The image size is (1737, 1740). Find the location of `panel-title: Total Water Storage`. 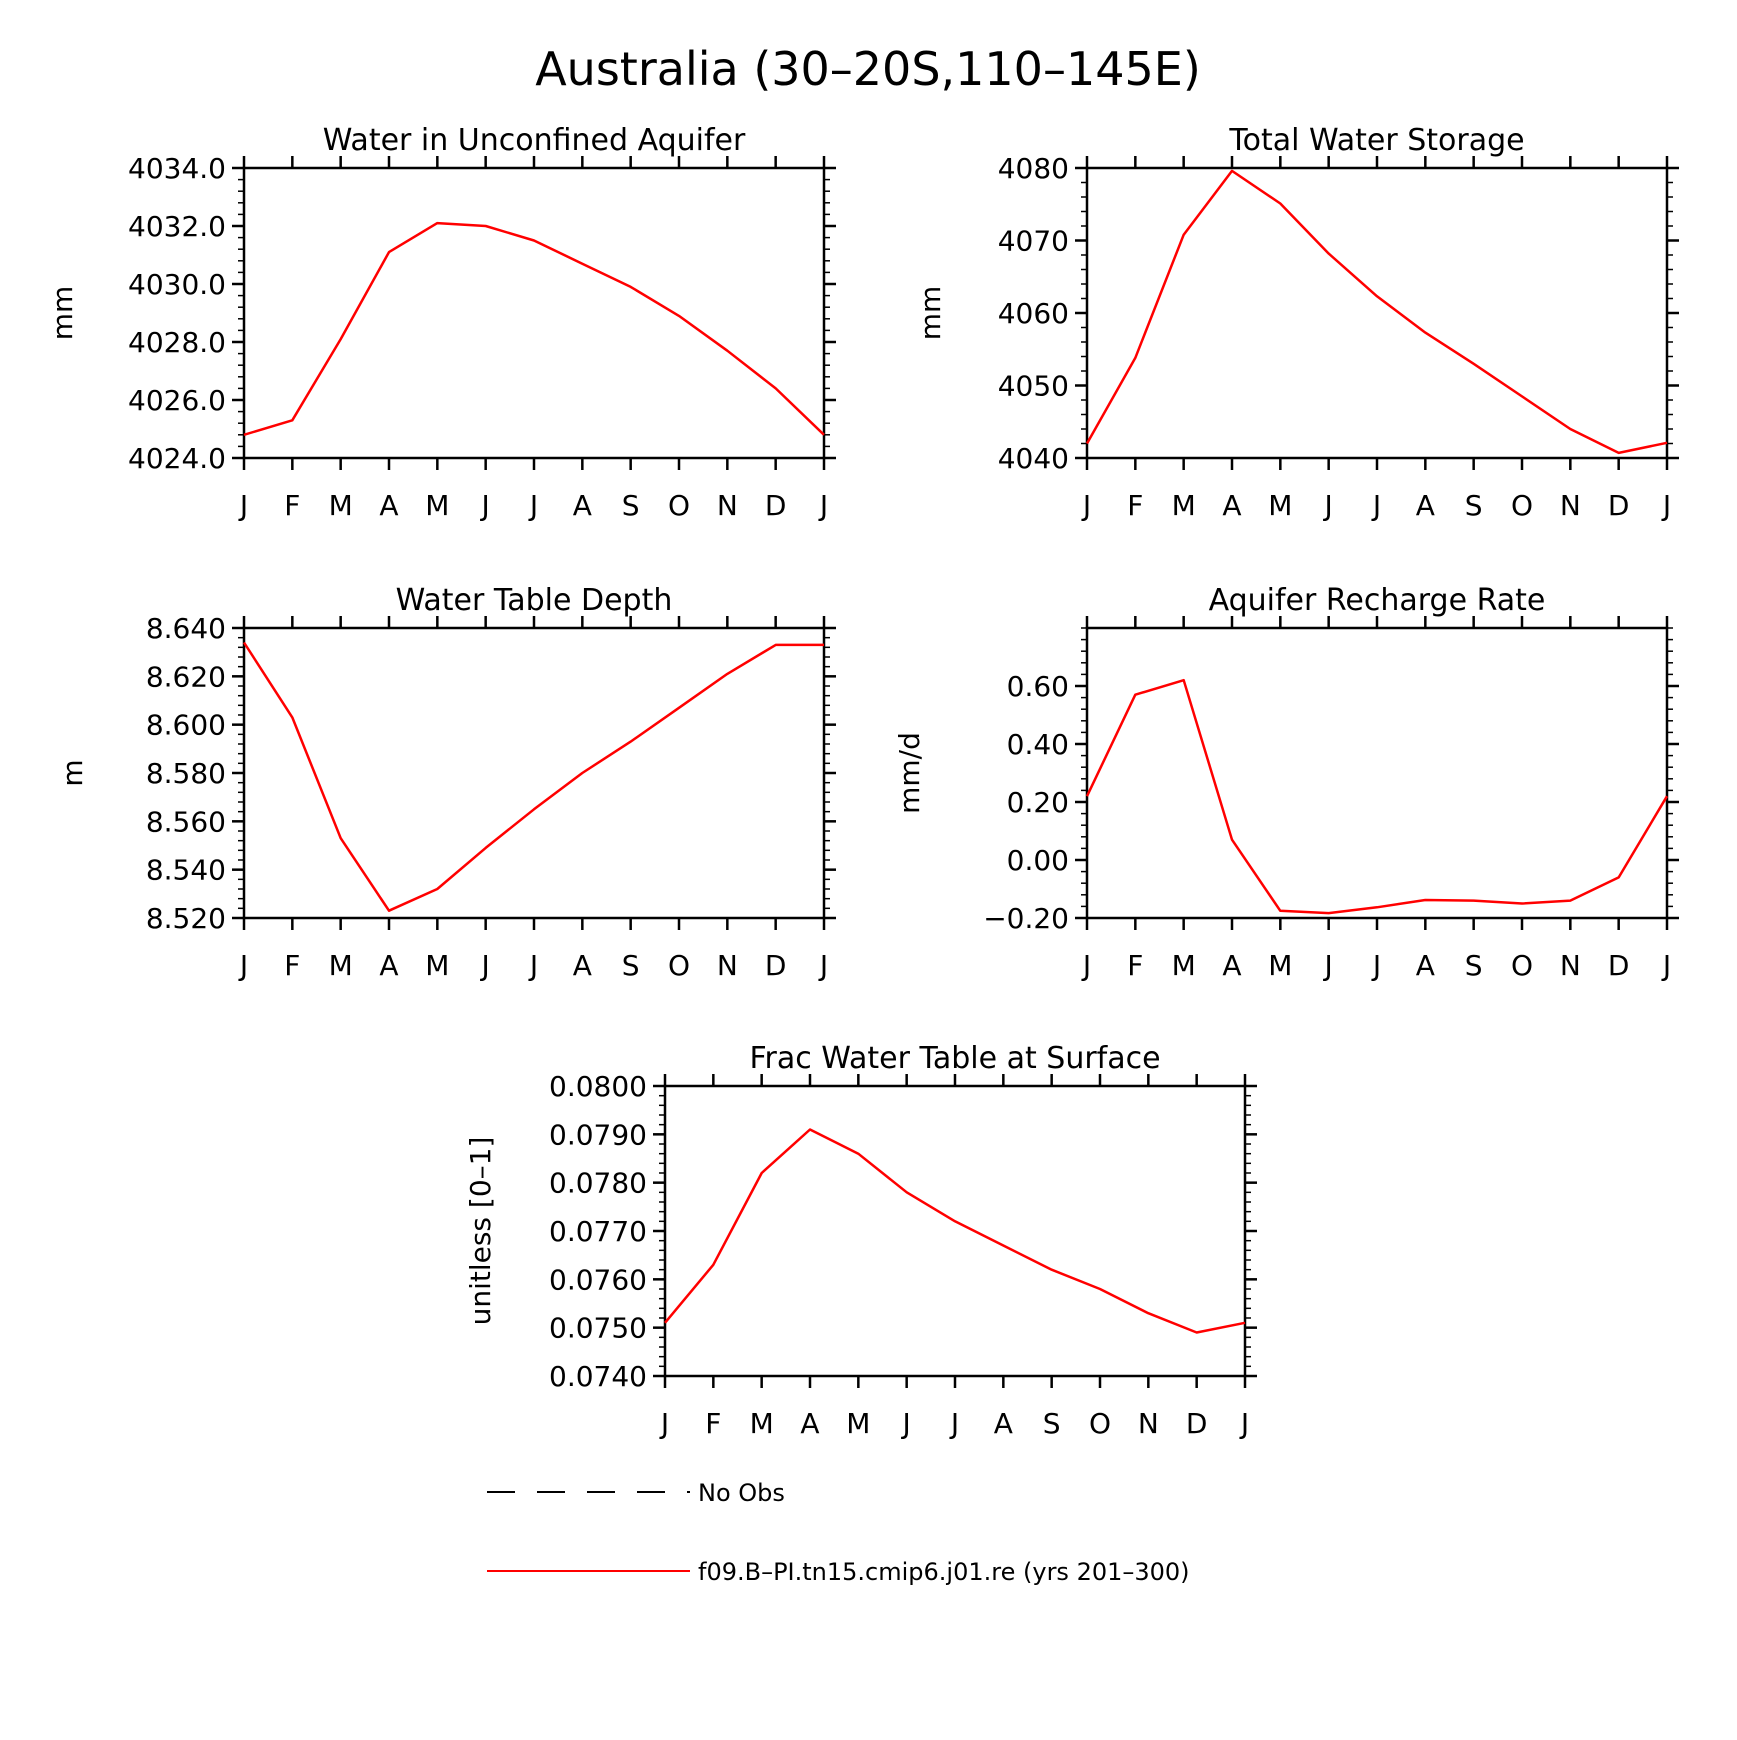

panel-title: Total Water Storage is located at coordinates (1376, 140).